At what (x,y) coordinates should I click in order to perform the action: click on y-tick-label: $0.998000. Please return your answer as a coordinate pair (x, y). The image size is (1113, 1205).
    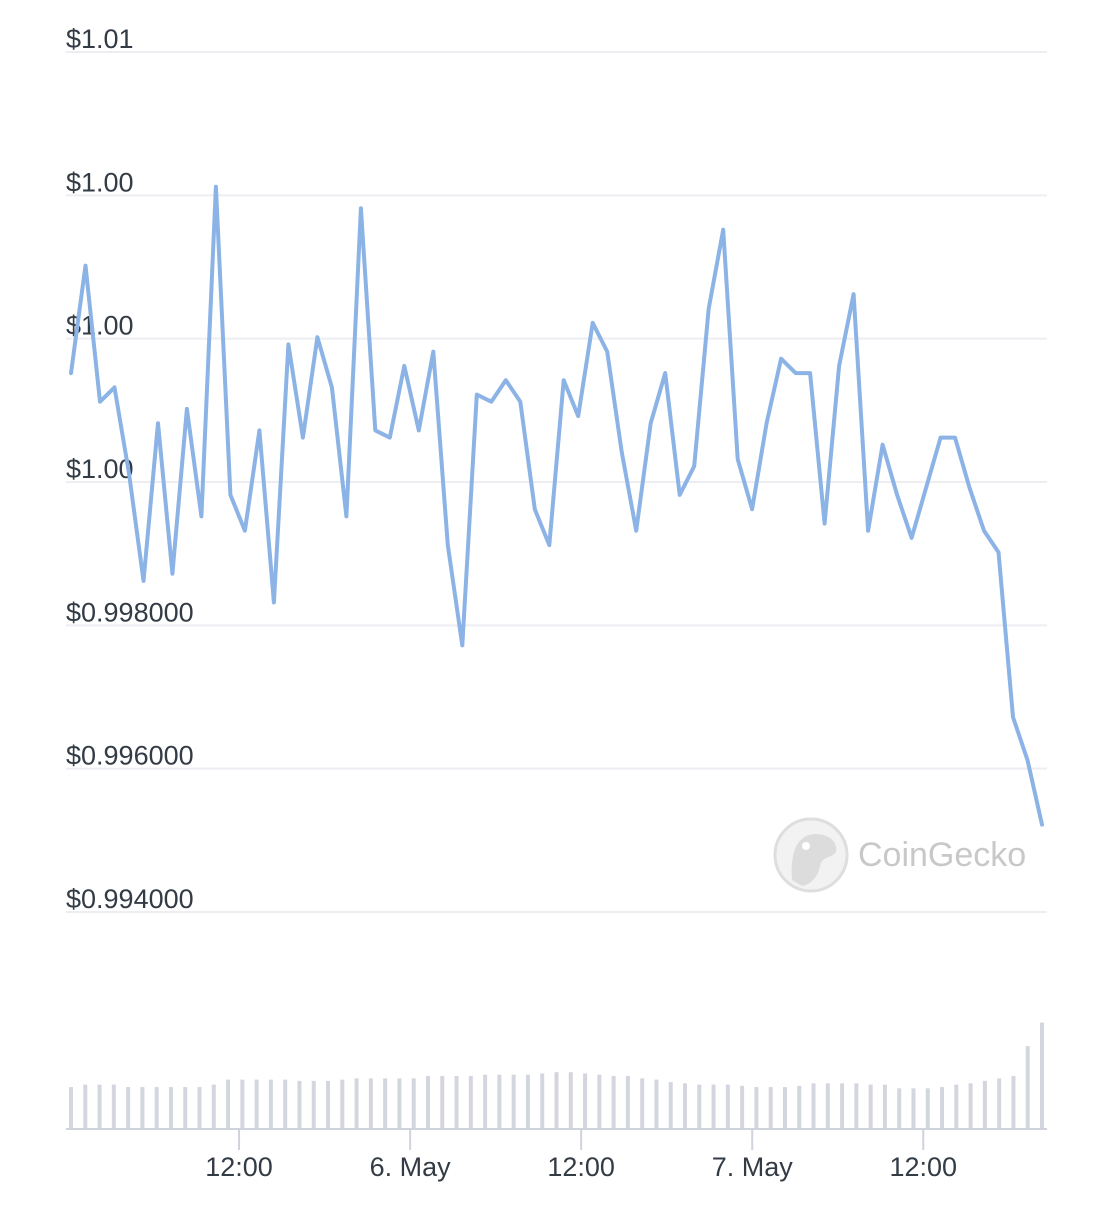
    Looking at the image, I should click on (130, 612).